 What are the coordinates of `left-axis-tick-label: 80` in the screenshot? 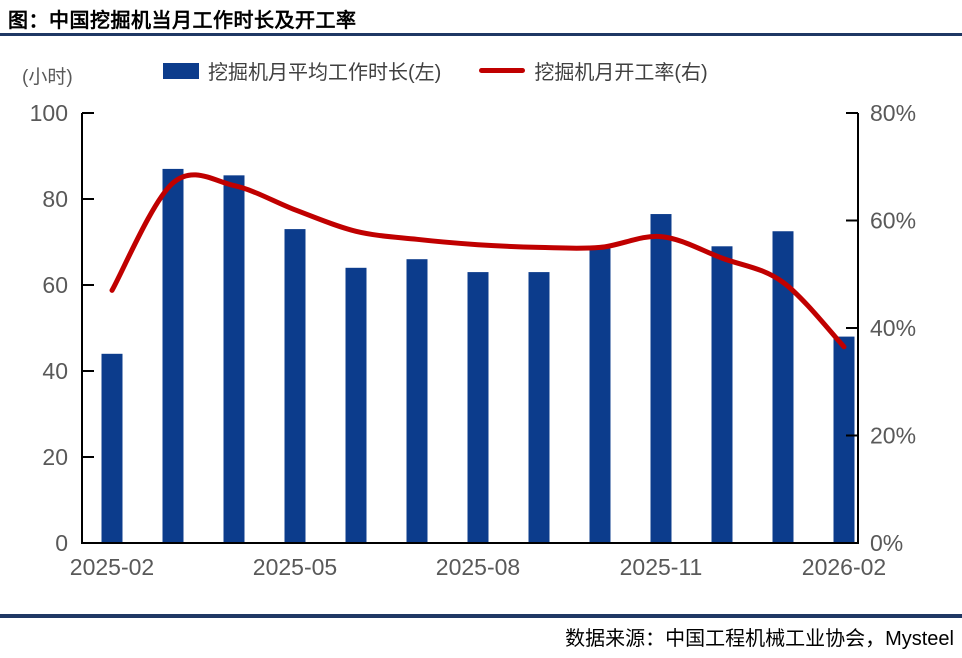 It's located at (55, 199).